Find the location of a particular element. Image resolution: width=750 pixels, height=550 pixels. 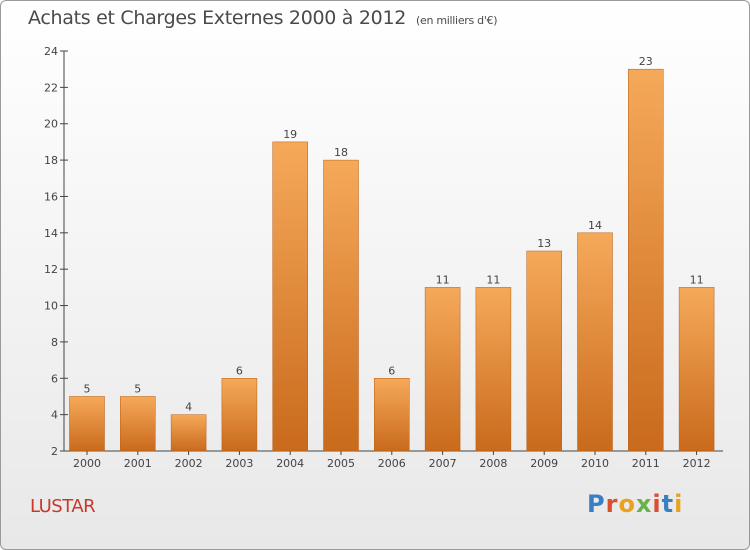

x-tick-label: 2004 is located at coordinates (290, 463).